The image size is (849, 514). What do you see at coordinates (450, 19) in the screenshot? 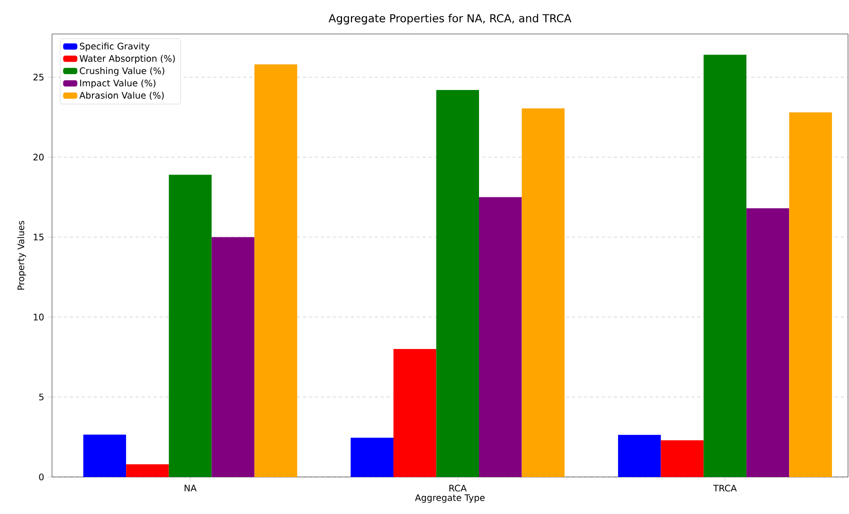
I see `chart-title: Aggregate Properties for NA, RCA, and TRCA` at bounding box center [450, 19].